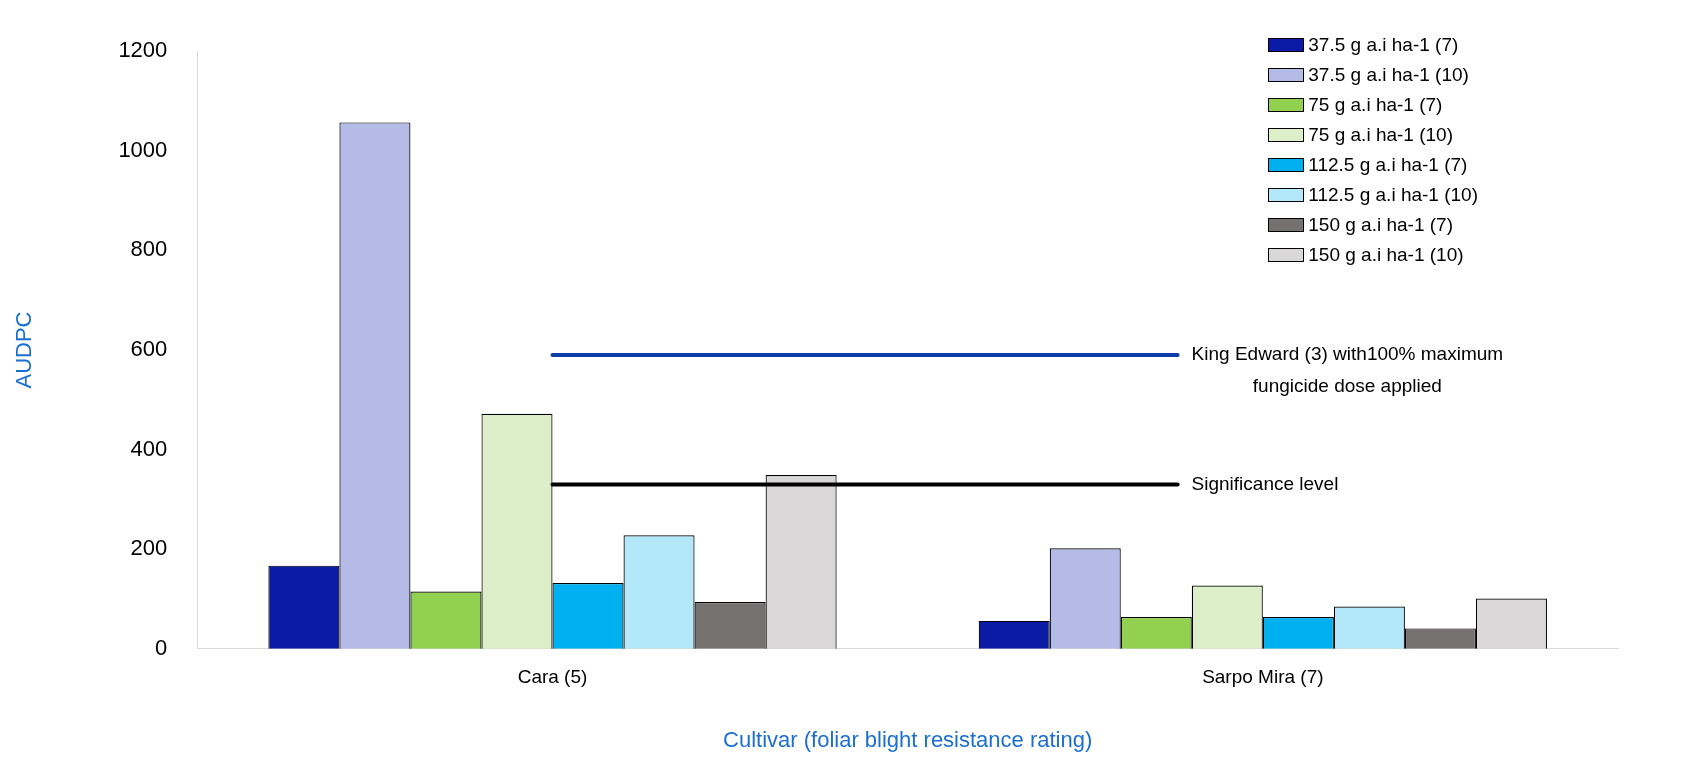 This screenshot has height=766, width=1686. I want to click on x-axis-title: Cultivar (foliar blight resistance rating), so click(908, 739).